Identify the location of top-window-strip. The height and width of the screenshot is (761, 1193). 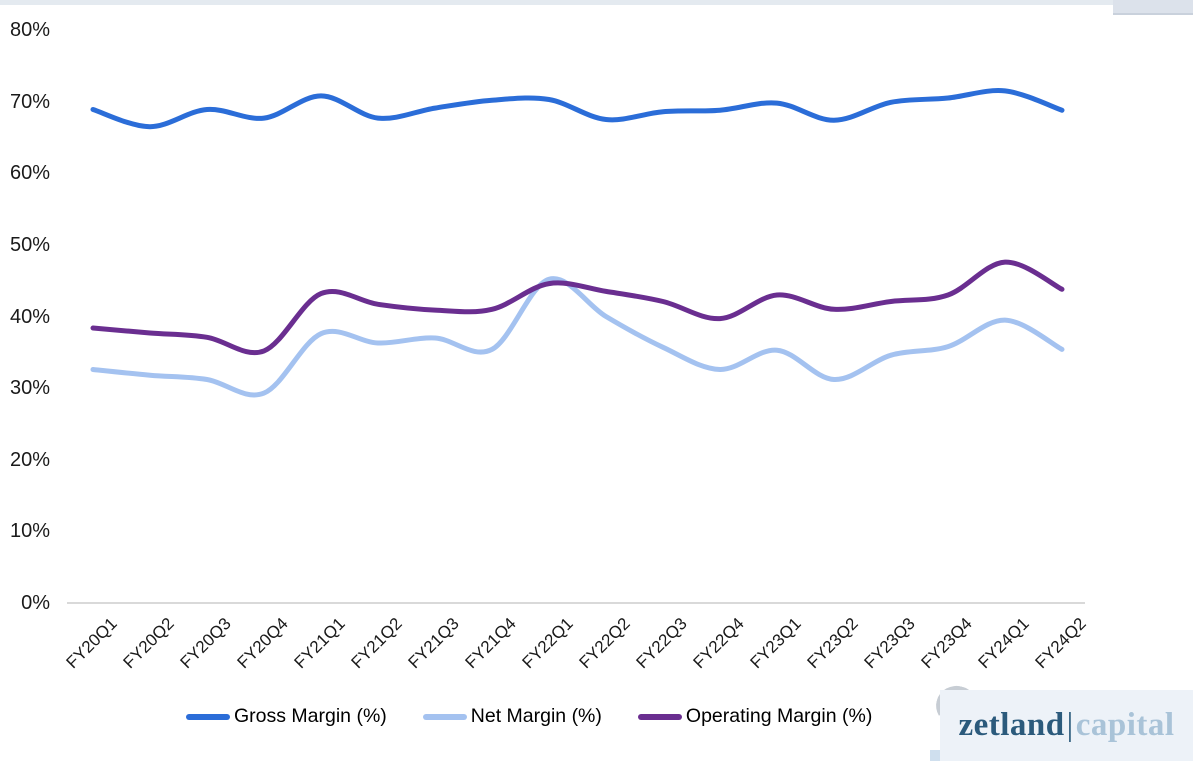
(556, 2).